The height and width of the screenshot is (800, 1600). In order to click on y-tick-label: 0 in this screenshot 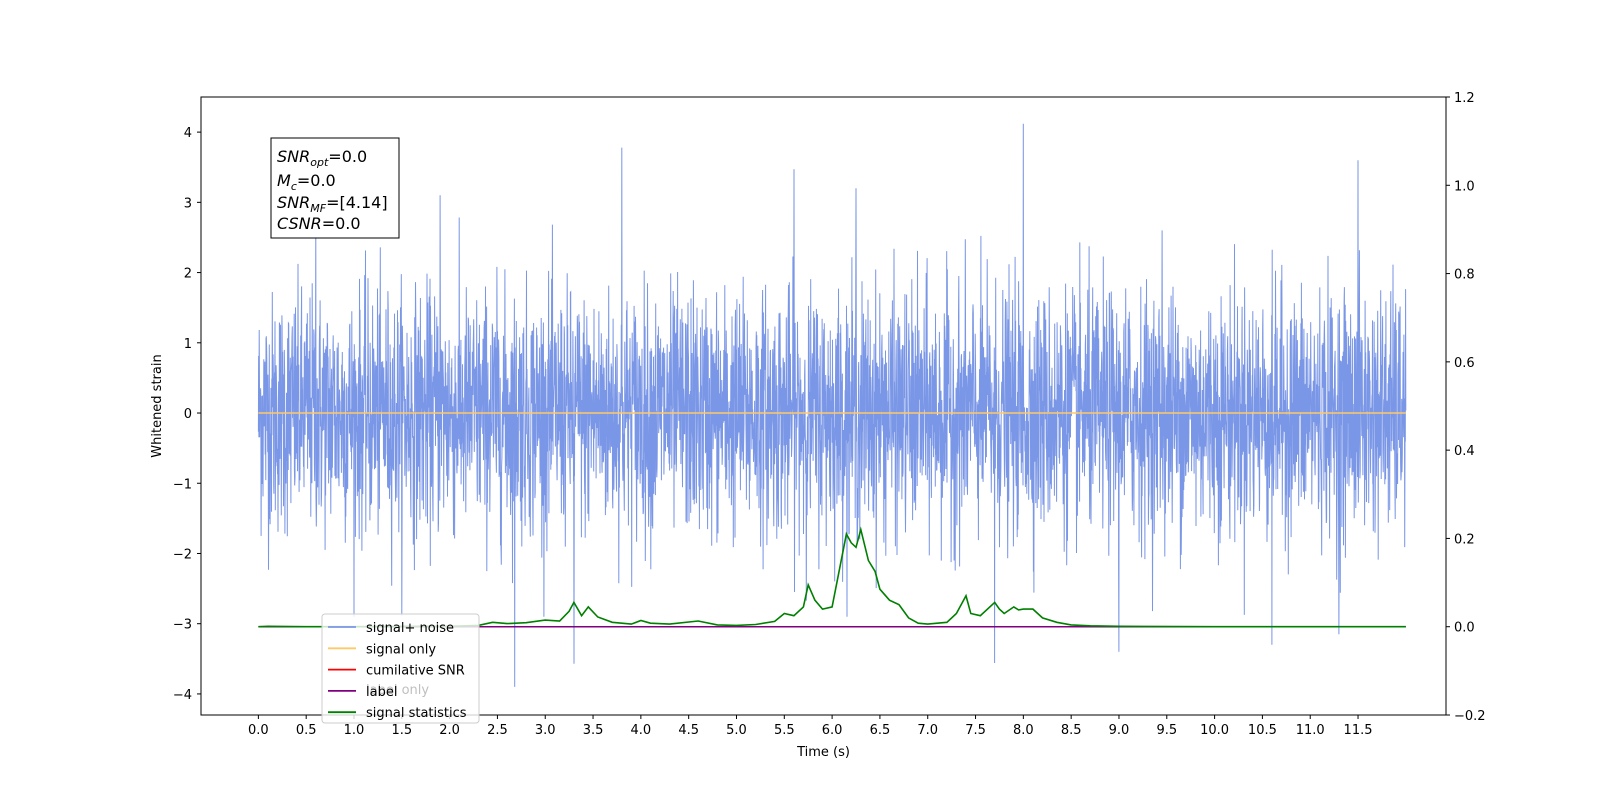, I will do `click(188, 414)`.